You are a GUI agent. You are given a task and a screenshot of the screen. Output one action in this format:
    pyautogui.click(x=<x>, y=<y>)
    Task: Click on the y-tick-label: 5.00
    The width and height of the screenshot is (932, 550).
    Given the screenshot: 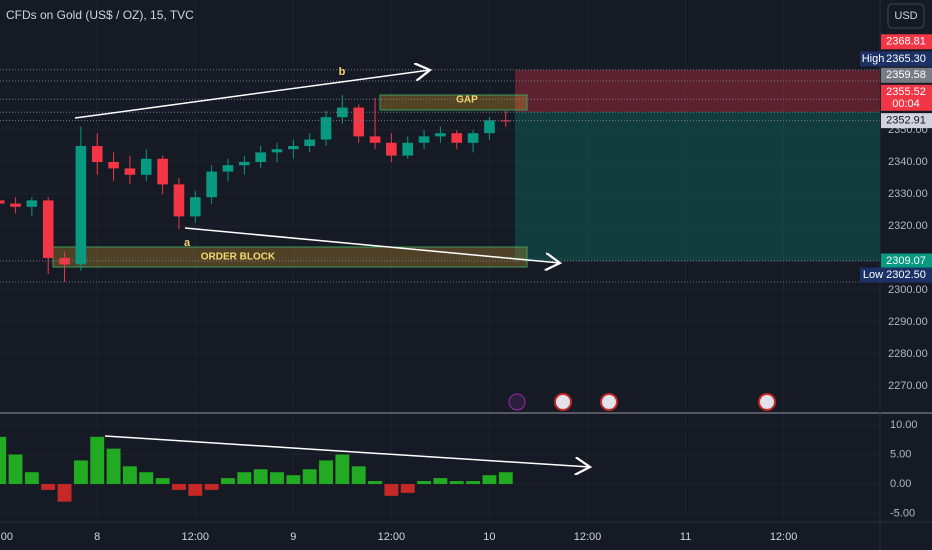 What is the action you would take?
    pyautogui.click(x=900, y=454)
    